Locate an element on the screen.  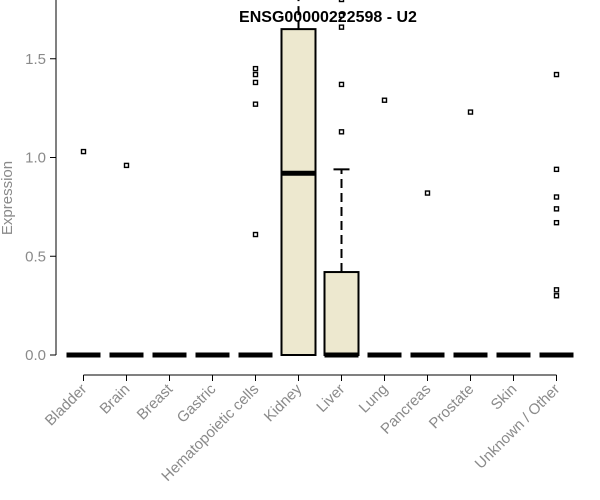
y-axis: 0.00.51.01.52.02.53.0 is located at coordinates (41, 182).